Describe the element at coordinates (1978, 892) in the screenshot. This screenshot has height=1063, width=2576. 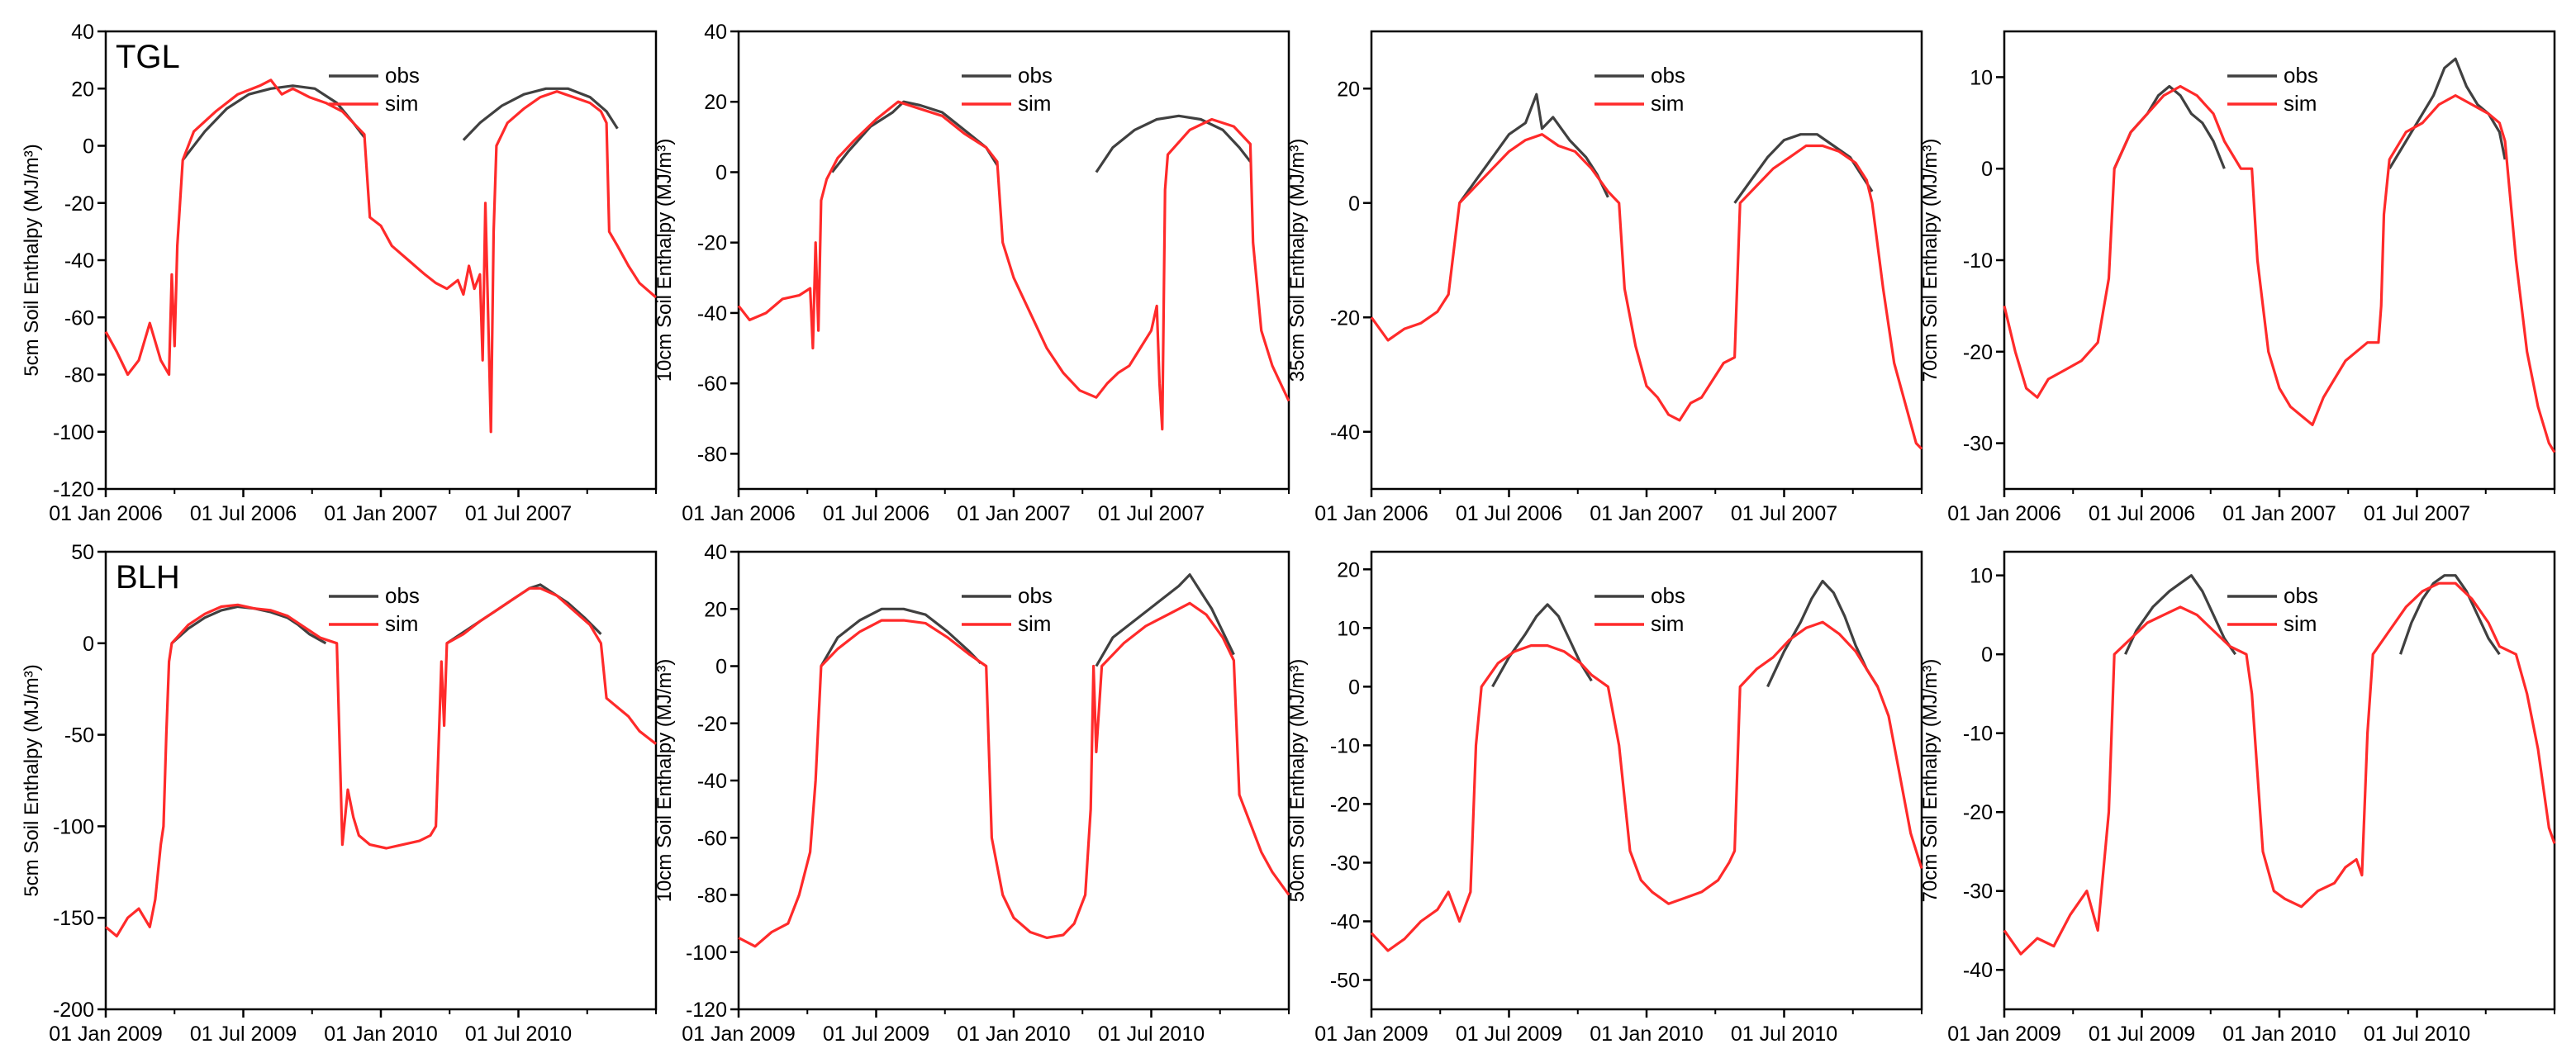
I see `y-tick-label: -30` at that location.